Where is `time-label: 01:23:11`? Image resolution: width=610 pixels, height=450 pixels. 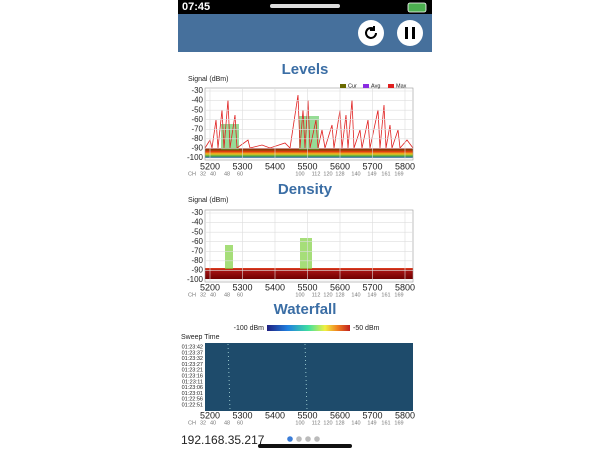
time-label: 01:23:11 is located at coordinates (192, 382).